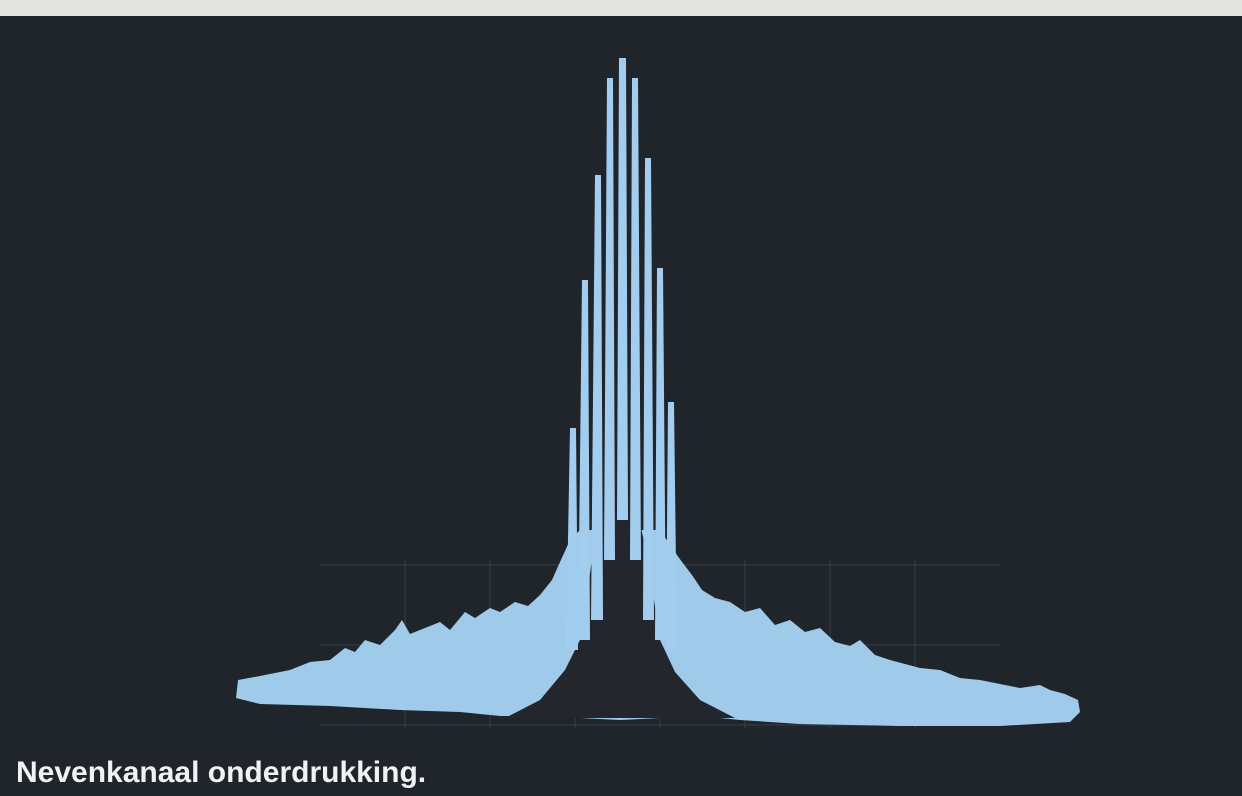 Image resolution: width=1242 pixels, height=796 pixels. I want to click on caption: Nevenkanaal onderdrukking., so click(221, 772).